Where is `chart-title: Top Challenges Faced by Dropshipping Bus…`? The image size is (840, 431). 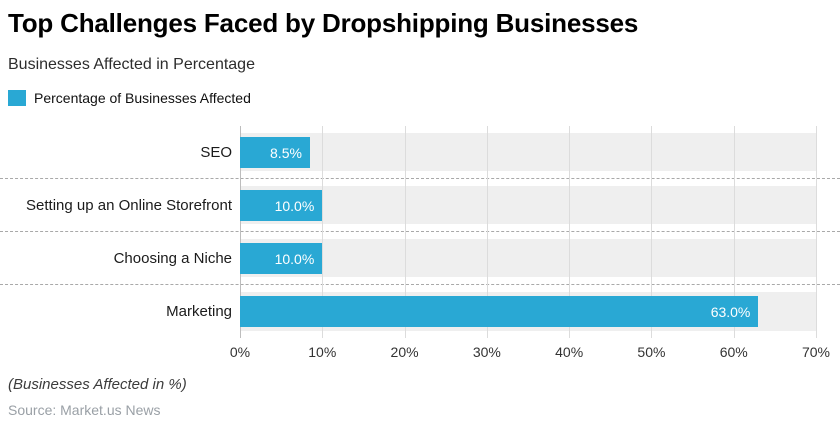 chart-title: Top Challenges Faced by Dropshipping Bus… is located at coordinates (323, 23).